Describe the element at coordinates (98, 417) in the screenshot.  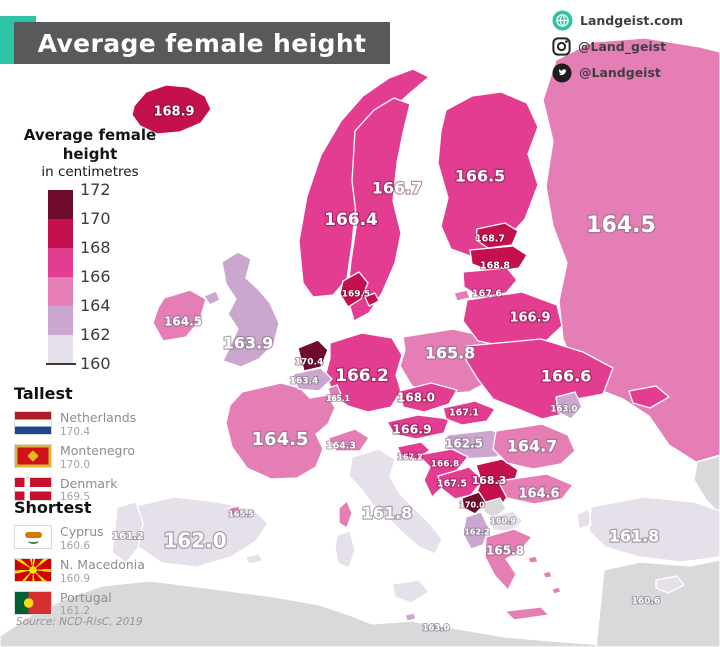
I see `country-name: Netherlands` at that location.